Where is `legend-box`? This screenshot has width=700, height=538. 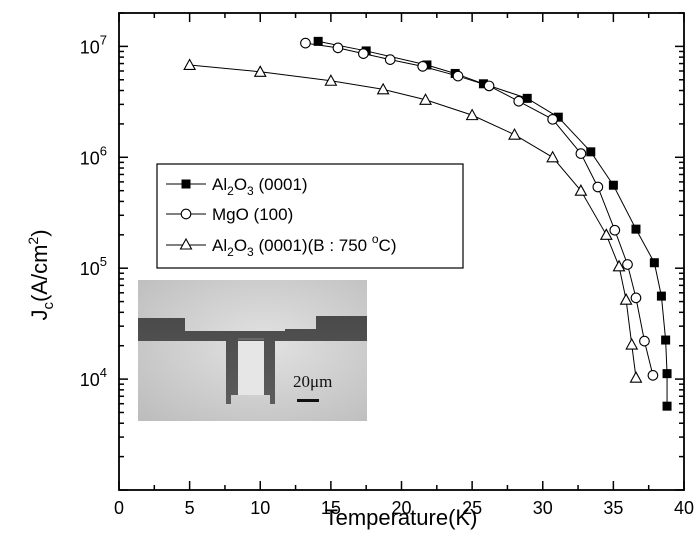
legend-box is located at coordinates (310, 216).